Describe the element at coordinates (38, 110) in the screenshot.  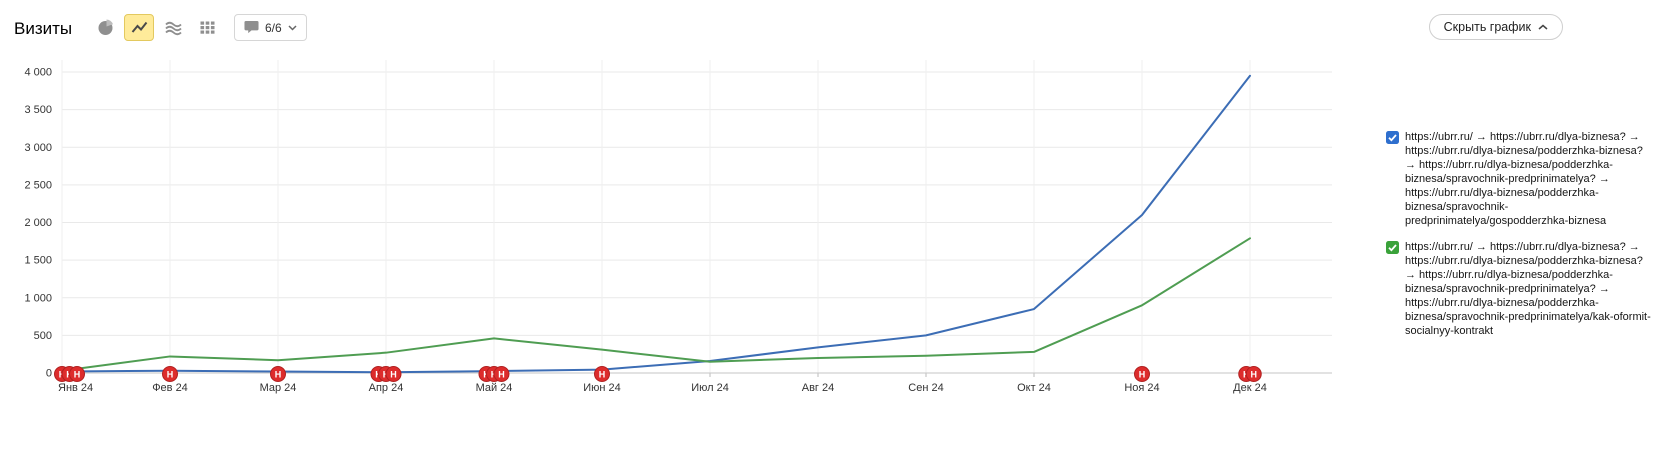
I see `y-tick-label: 3 500` at that location.